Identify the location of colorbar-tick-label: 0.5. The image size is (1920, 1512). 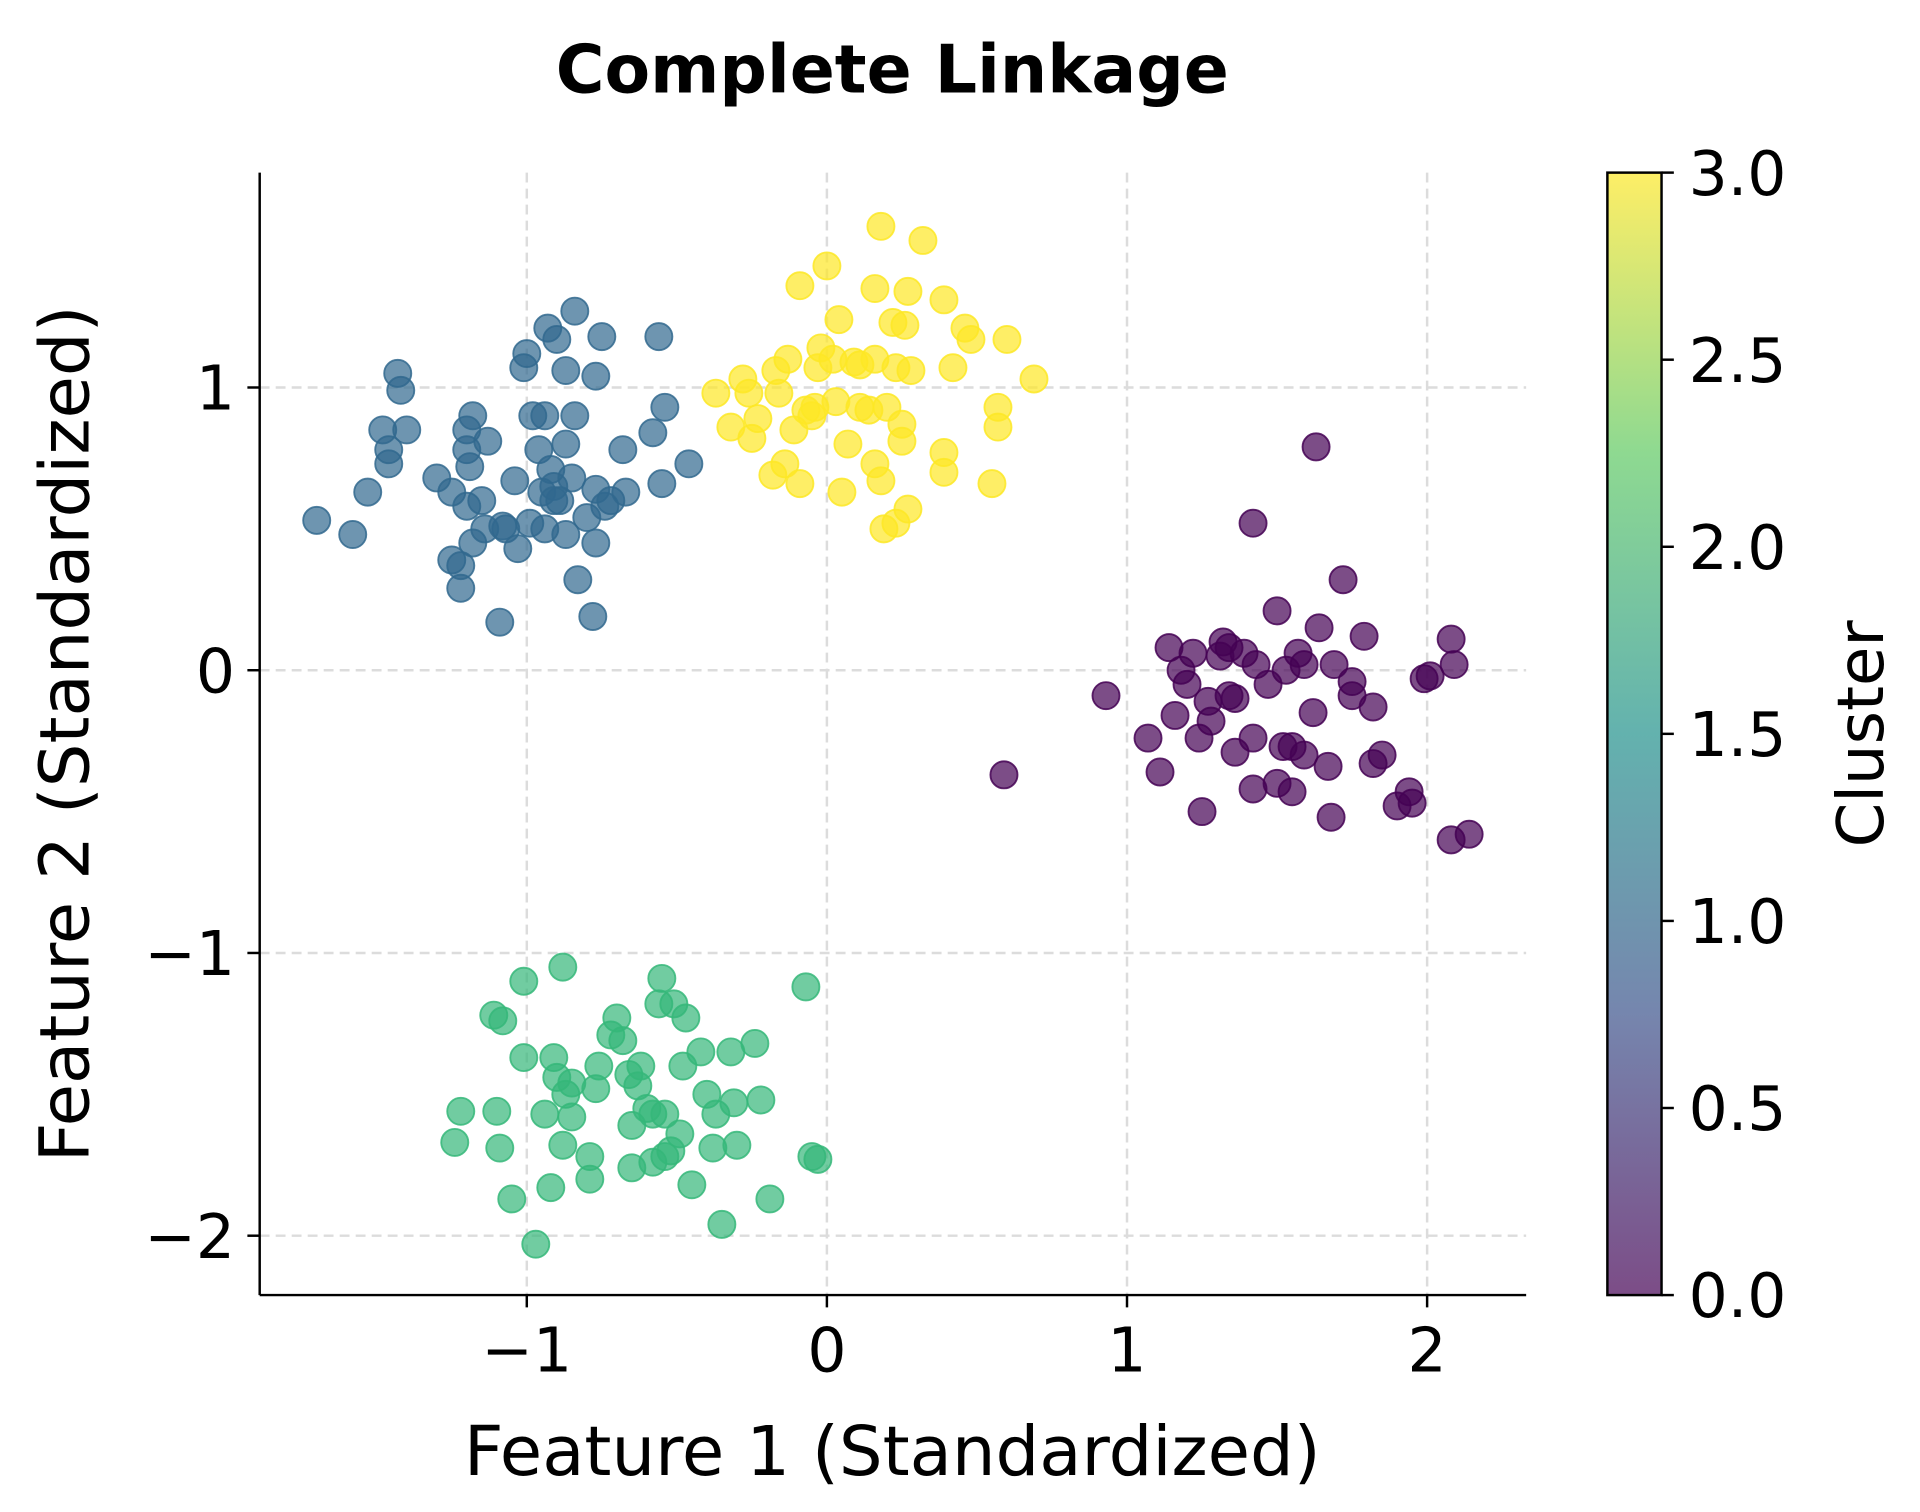
(1738, 1109).